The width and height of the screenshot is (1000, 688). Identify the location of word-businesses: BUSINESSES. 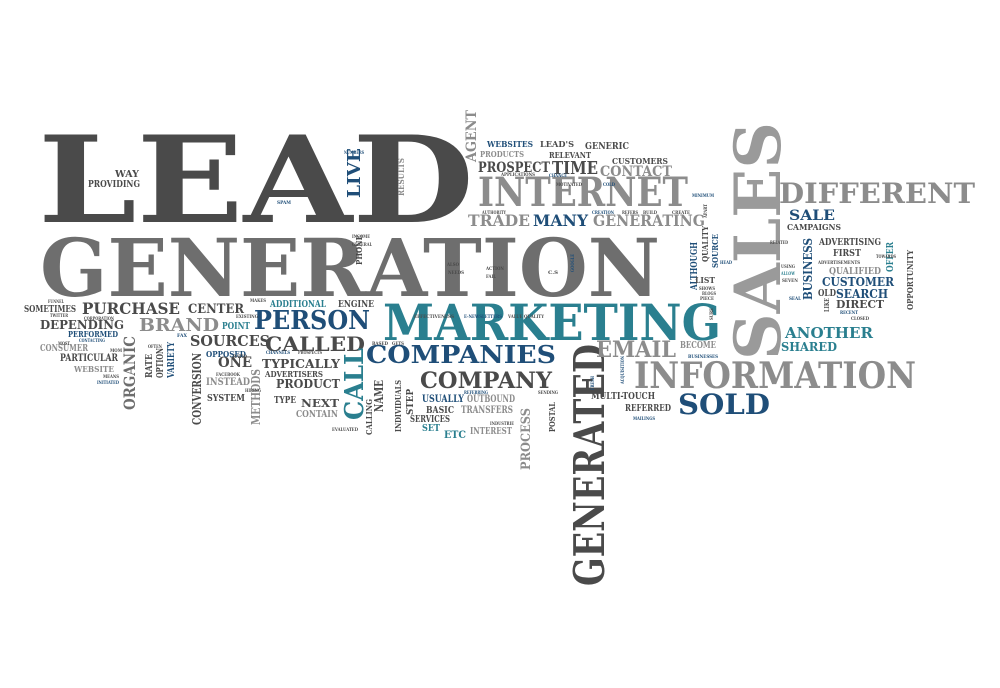
(703, 357).